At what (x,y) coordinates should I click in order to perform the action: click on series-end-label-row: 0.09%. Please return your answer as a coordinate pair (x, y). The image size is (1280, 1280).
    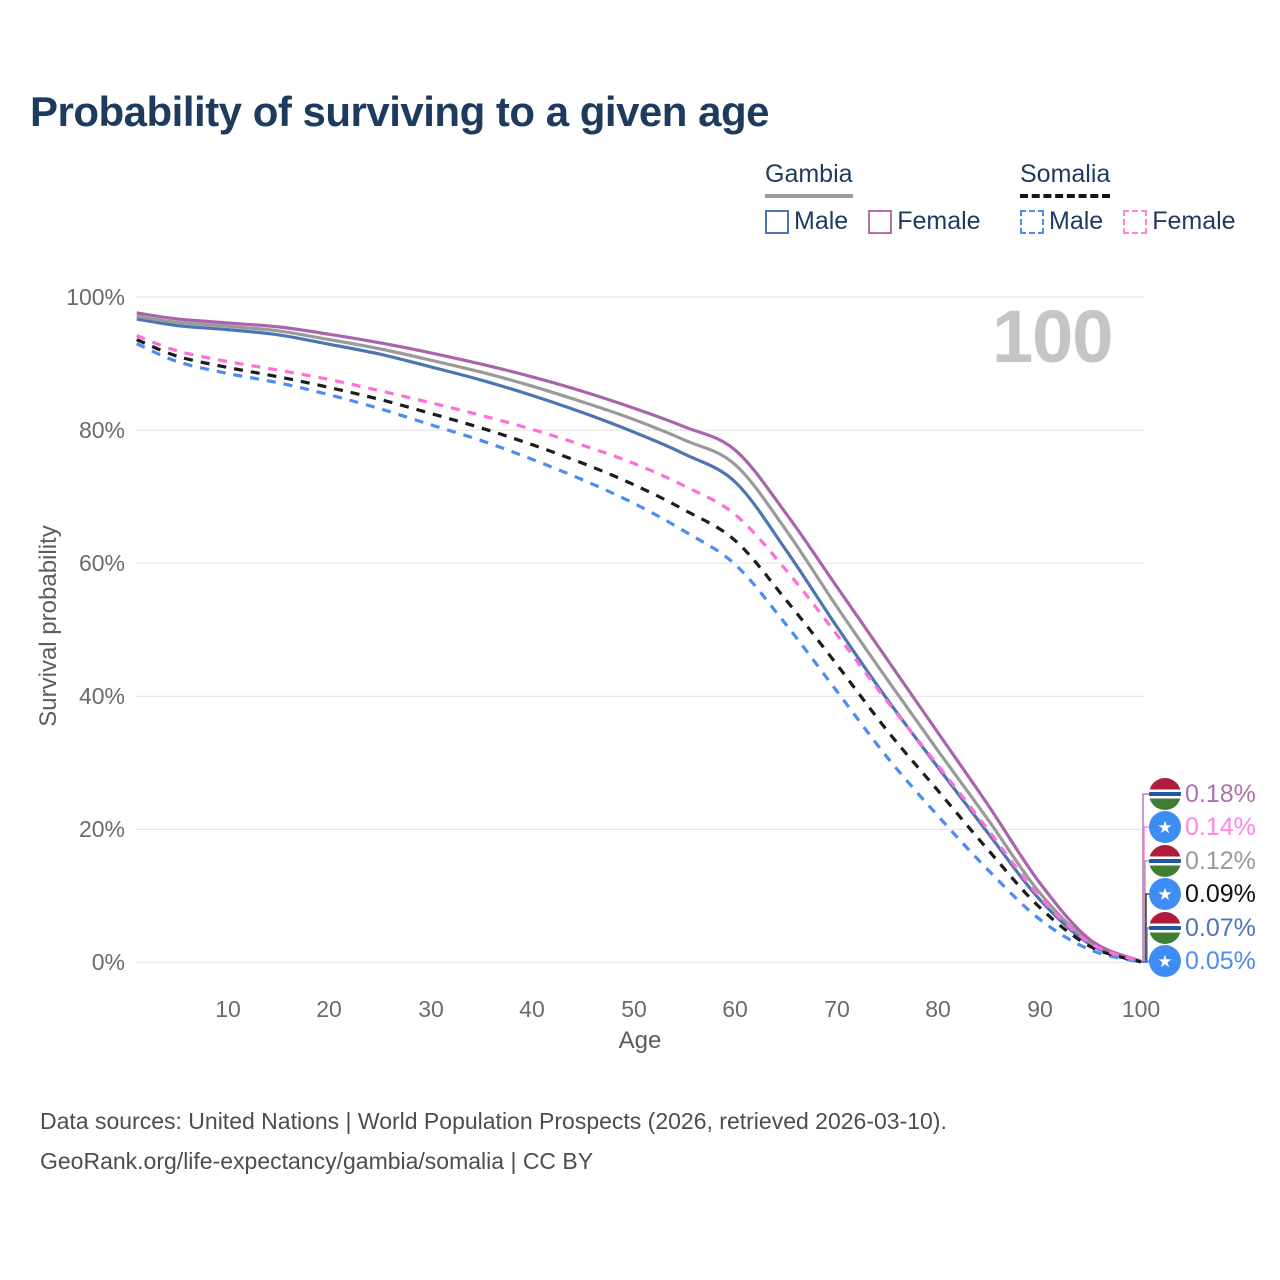
    Looking at the image, I should click on (1202, 894).